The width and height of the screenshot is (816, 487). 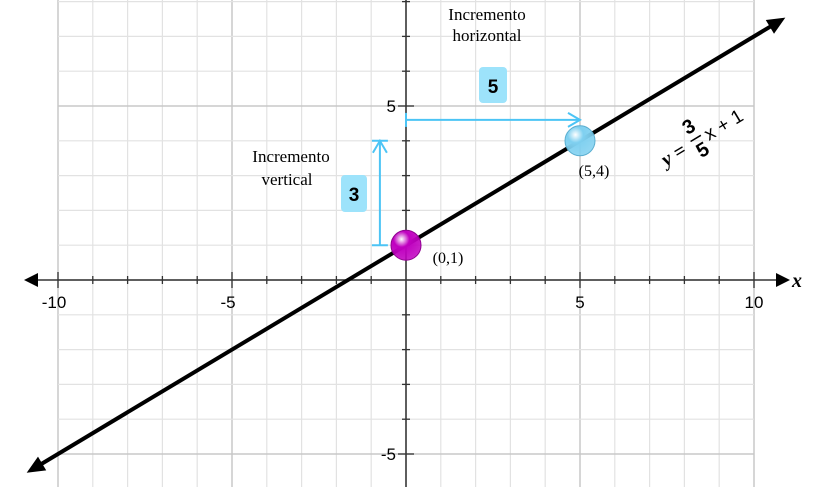 What do you see at coordinates (391, 106) in the screenshot?
I see `y-tick-label: 5` at bounding box center [391, 106].